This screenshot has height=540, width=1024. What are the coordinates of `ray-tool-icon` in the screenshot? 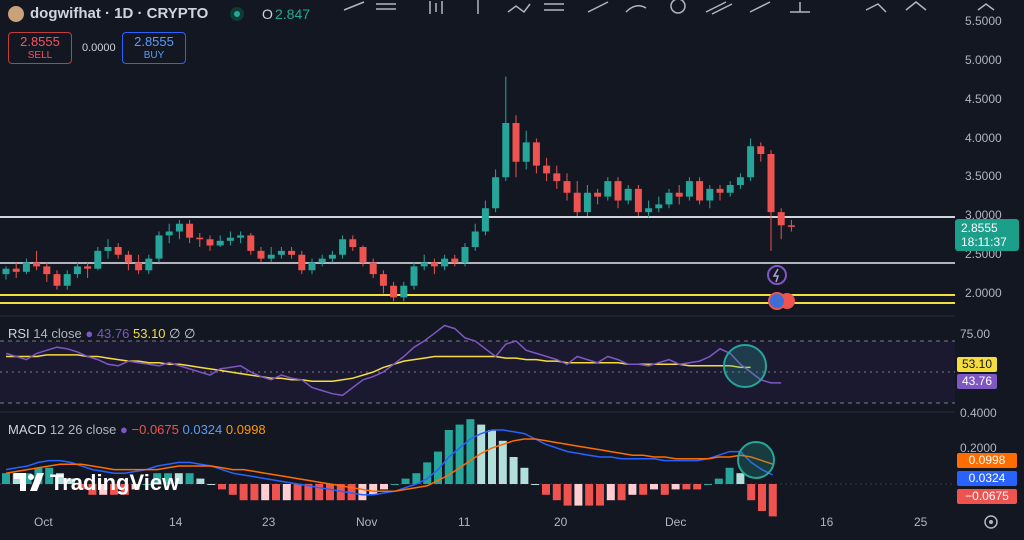 It's located at (598, 7).